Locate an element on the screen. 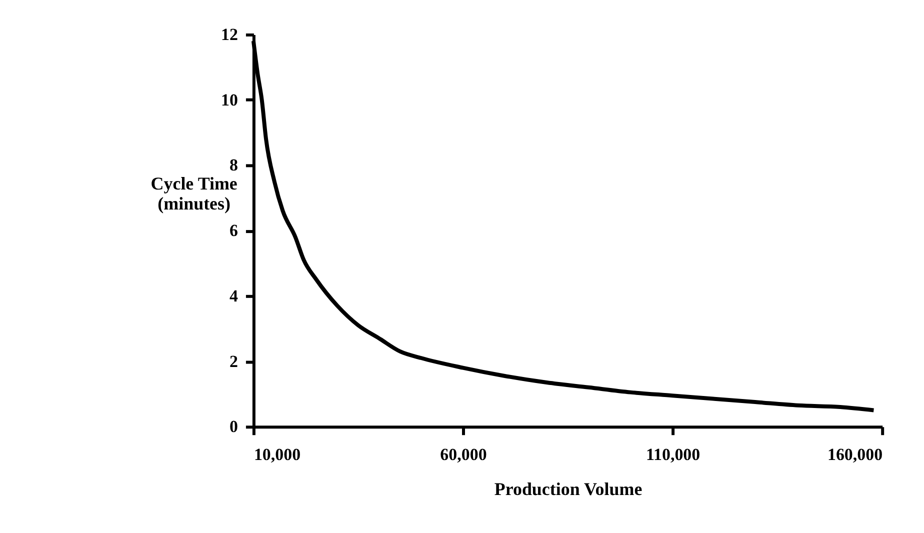 Image resolution: width=924 pixels, height=533 pixels. x-tick-label: 10,000 is located at coordinates (277, 454).